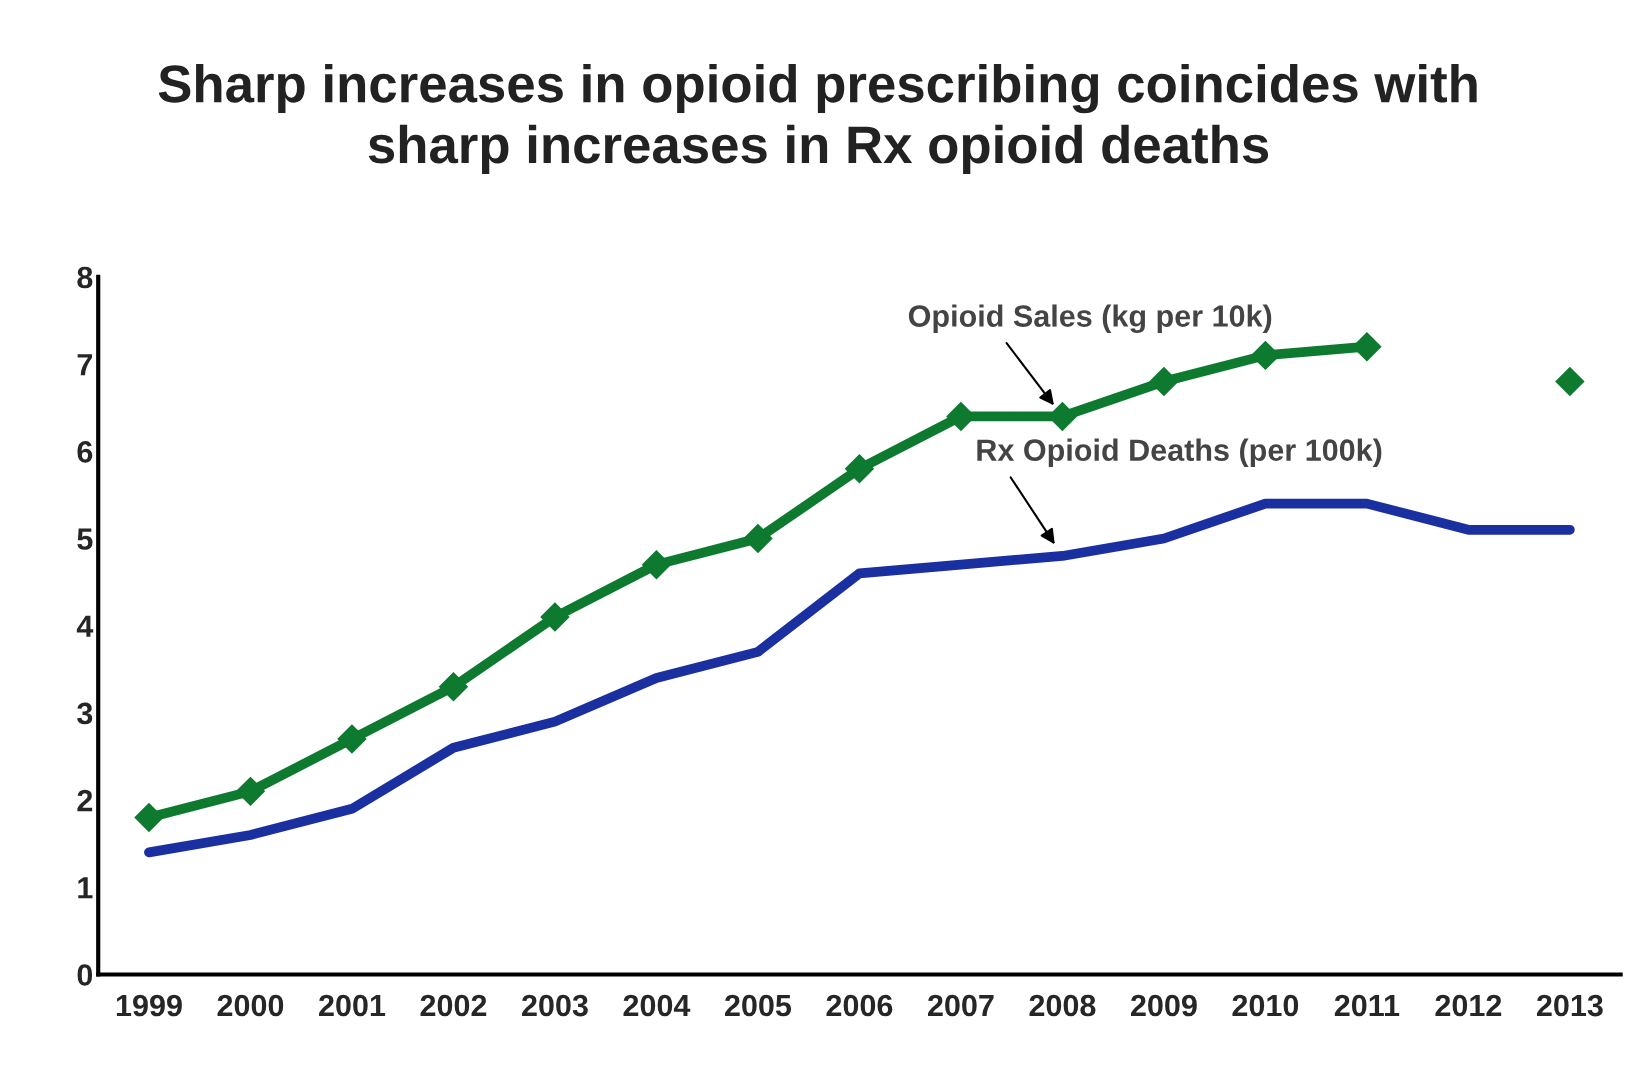  I want to click on x-tick-label: 2010, so click(1265, 1005).